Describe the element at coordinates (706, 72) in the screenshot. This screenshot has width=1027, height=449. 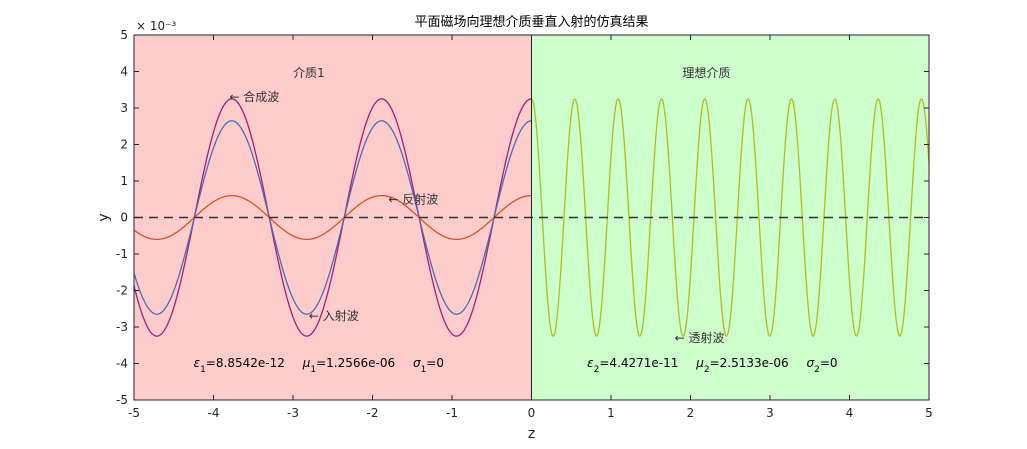
I see `region-label-ideal-medium: 理想介质` at that location.